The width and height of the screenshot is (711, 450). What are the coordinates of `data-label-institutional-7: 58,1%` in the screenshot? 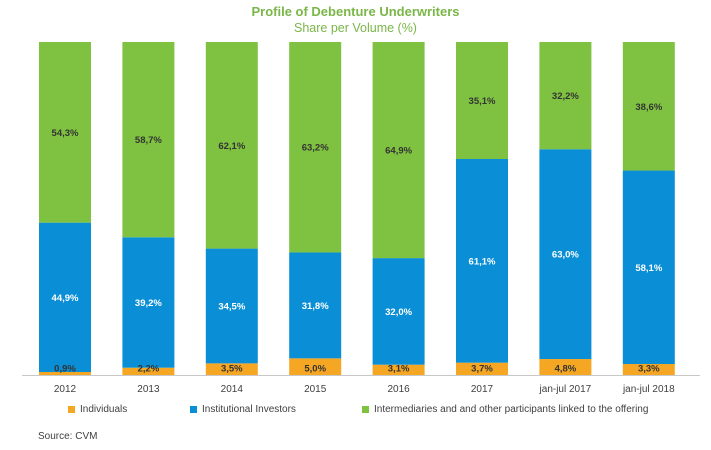 It's located at (648, 268).